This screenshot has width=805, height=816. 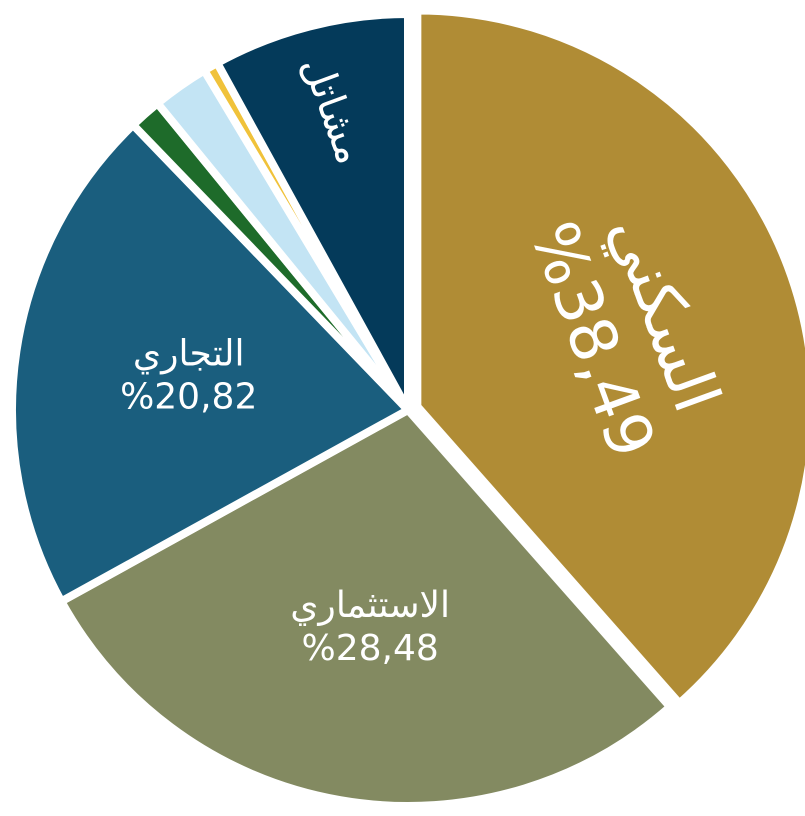 I want to click on slice-label: التجاري%20,82, so click(x=188, y=375).